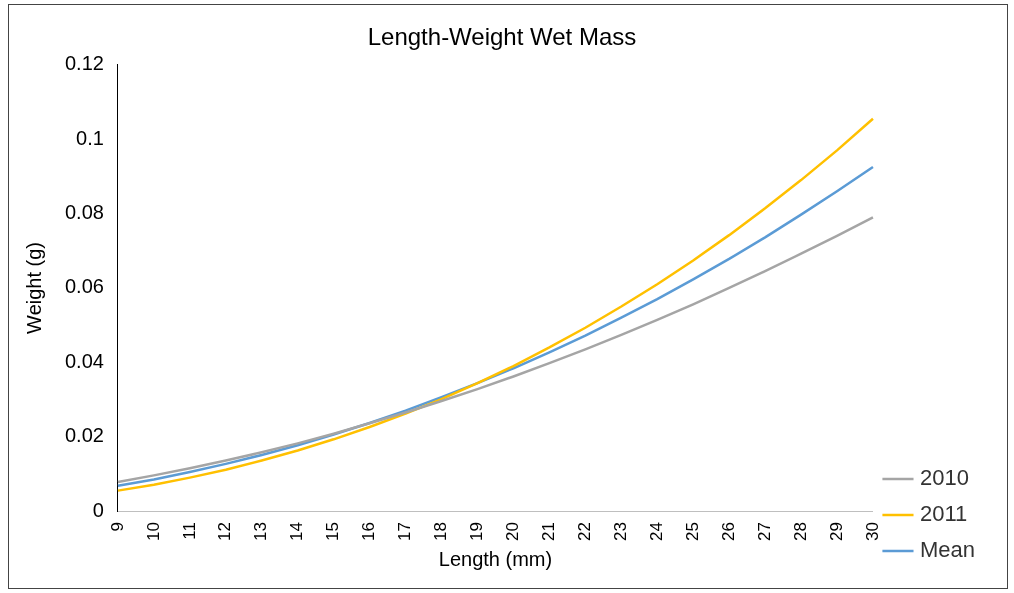  I want to click on x-tick-label: 16, so click(369, 532).